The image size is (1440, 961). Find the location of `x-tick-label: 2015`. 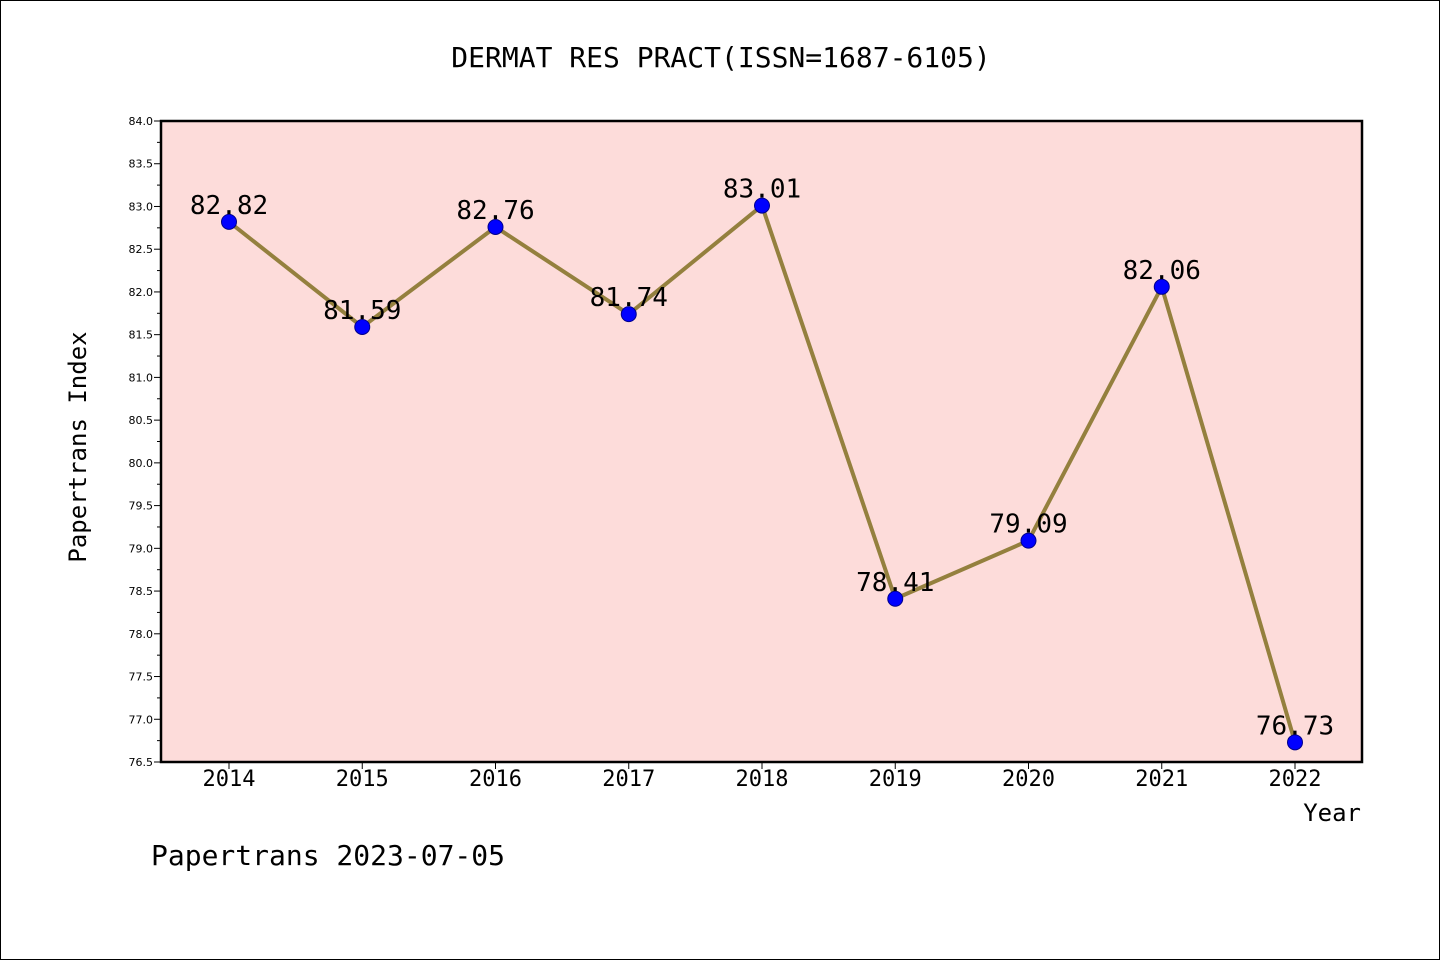

x-tick-label: 2015 is located at coordinates (362, 779).